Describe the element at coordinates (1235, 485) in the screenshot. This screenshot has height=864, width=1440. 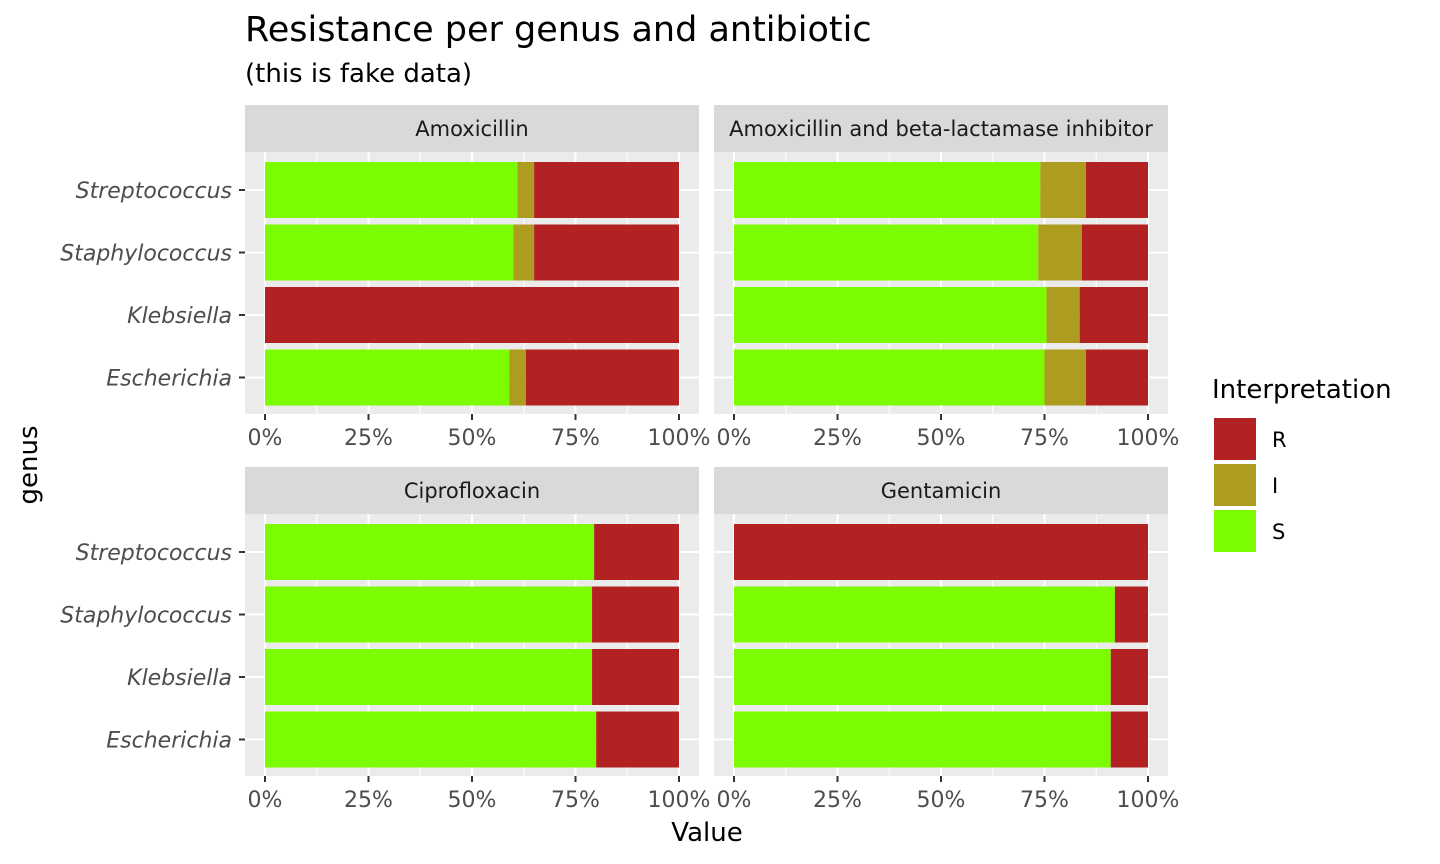
I see `legend-key-I` at that location.